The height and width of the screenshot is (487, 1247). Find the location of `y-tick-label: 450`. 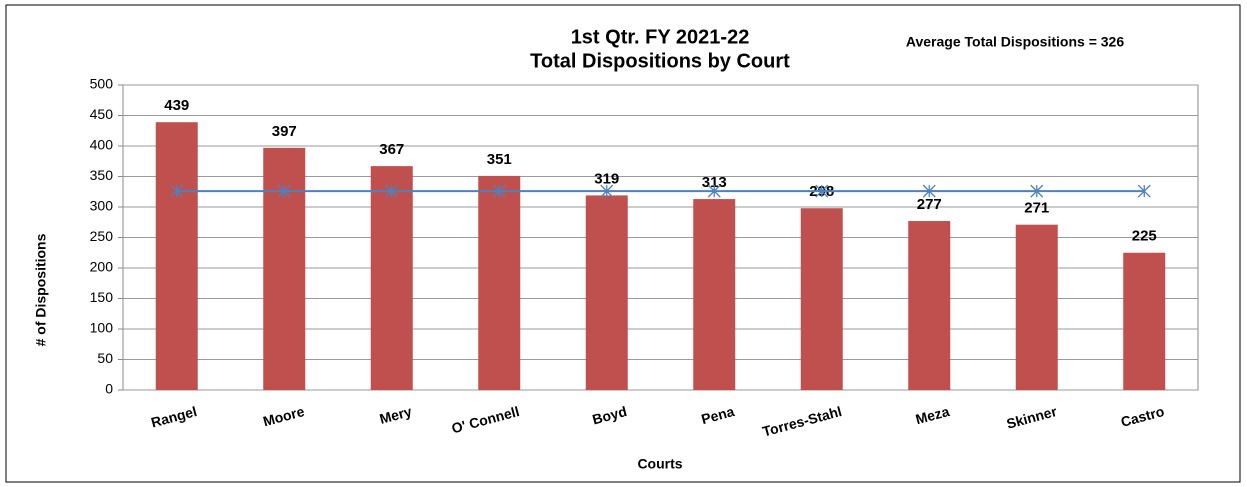

y-tick-label: 450 is located at coordinates (102, 114).